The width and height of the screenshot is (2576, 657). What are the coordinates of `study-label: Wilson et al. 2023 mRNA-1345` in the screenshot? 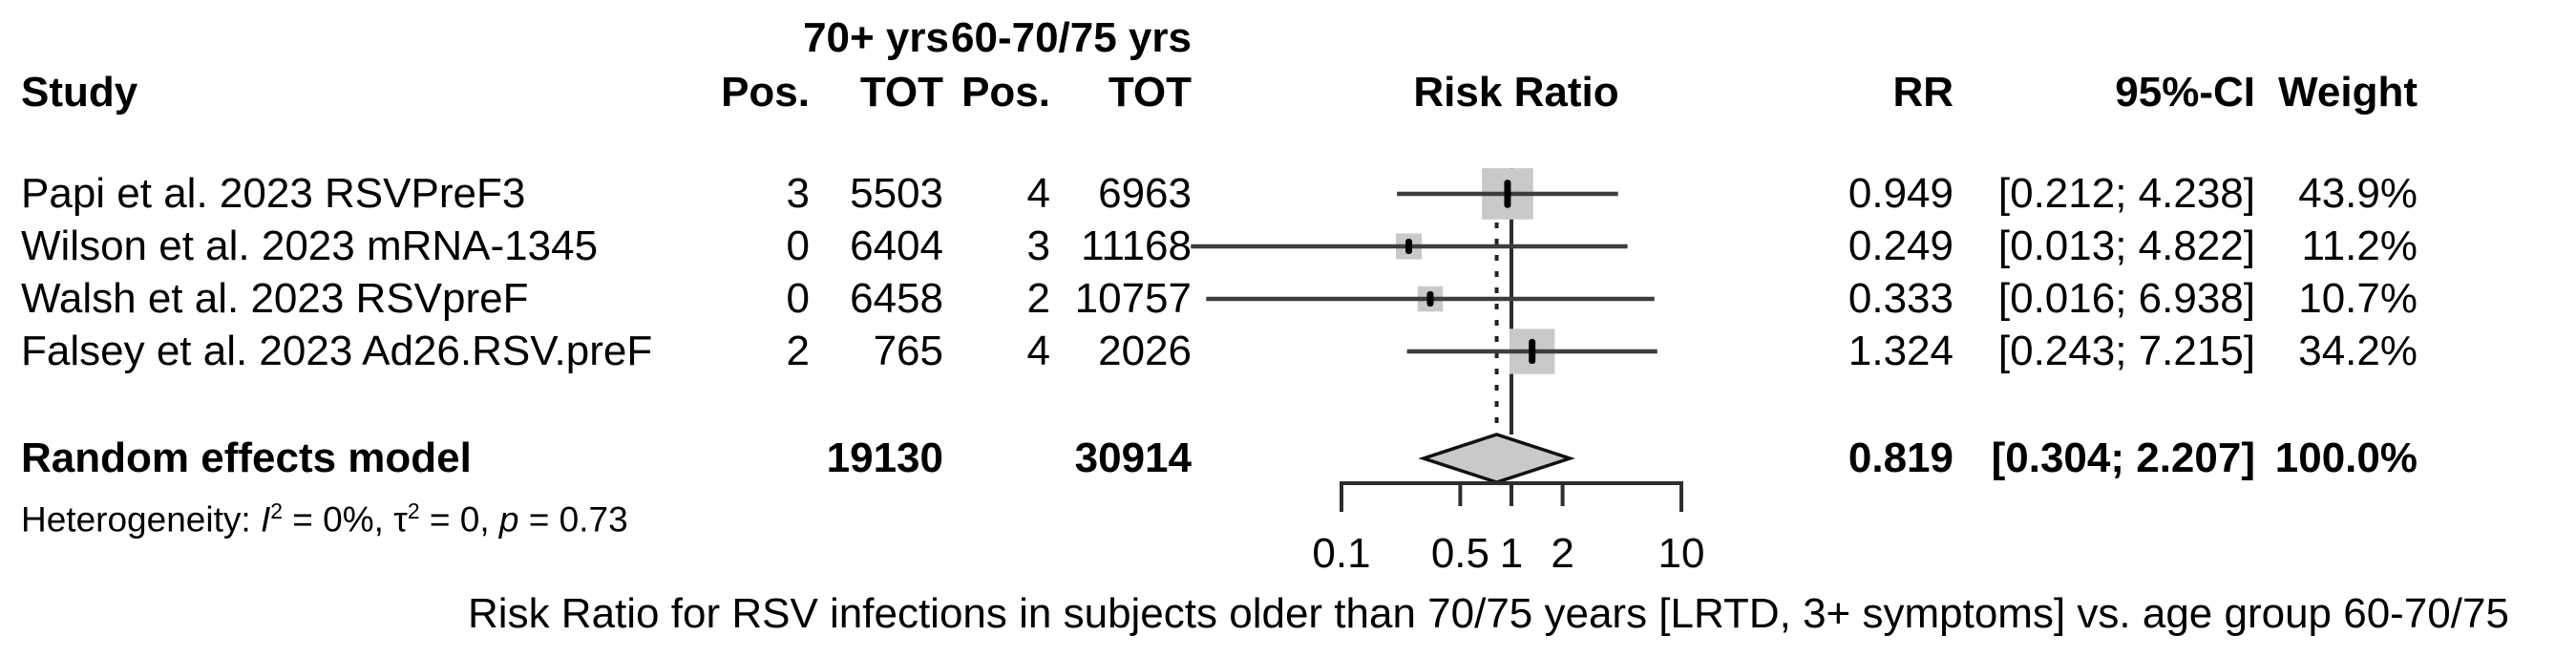 It's located at (310, 246).